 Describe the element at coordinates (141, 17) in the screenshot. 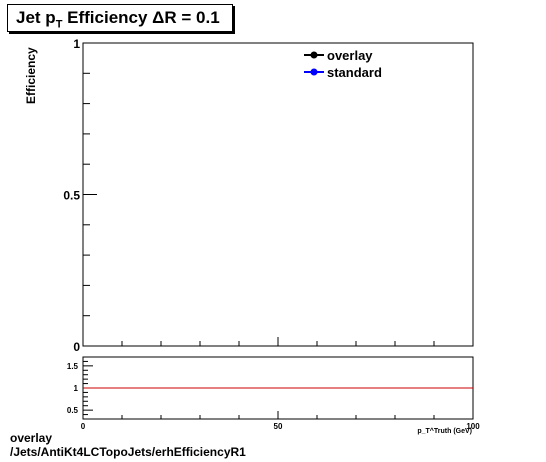

I see `title-suffix: Efficiency ΔR = 0.1` at that location.